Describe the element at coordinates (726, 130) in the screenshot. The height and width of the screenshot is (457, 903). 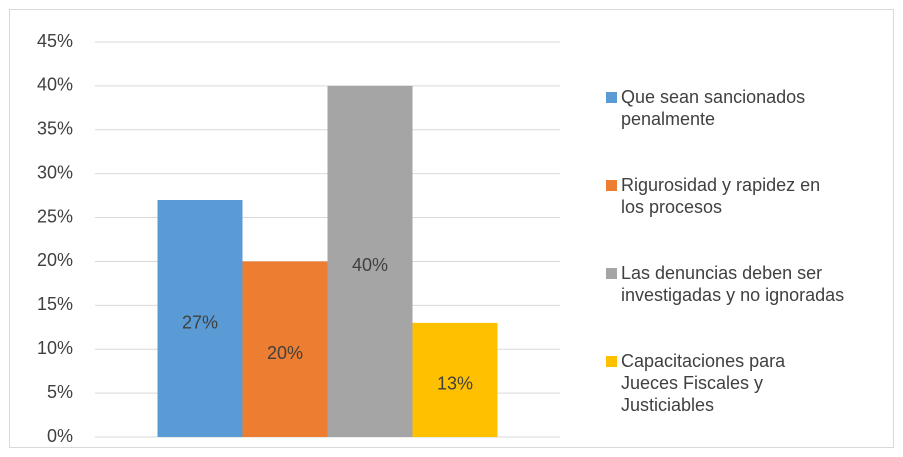
I see `legend-item: Que sean sancionados penalmente` at that location.